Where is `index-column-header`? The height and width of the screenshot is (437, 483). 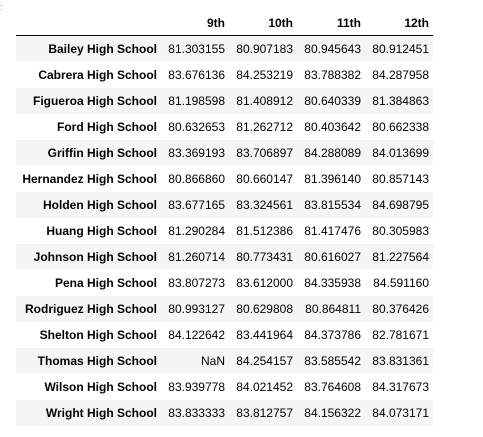
index-column-header is located at coordinates (88, 23).